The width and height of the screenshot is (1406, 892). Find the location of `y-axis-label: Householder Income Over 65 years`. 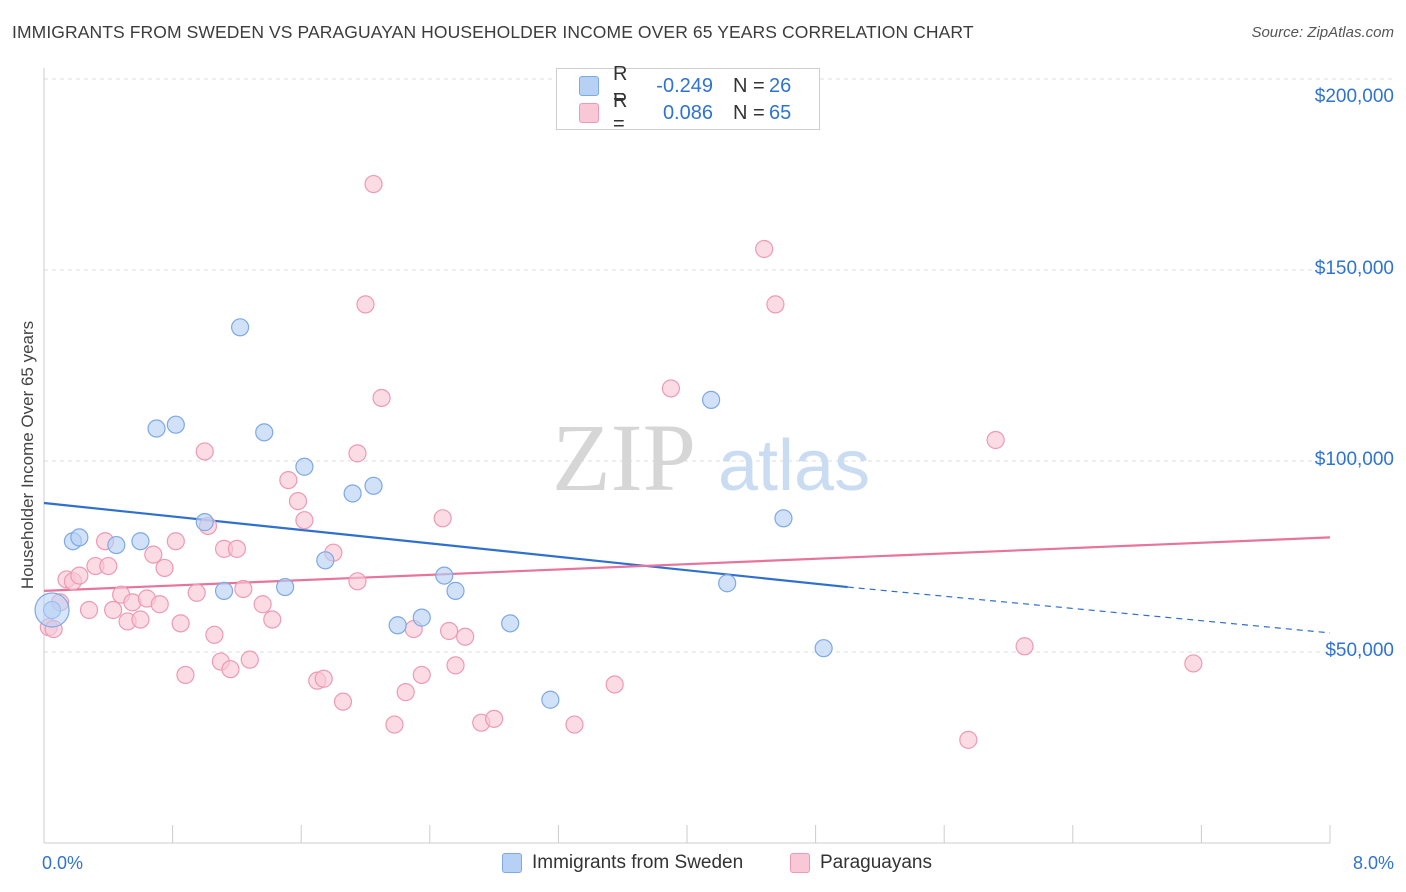

y-axis-label: Householder Income Over 65 years is located at coordinates (27, 455).